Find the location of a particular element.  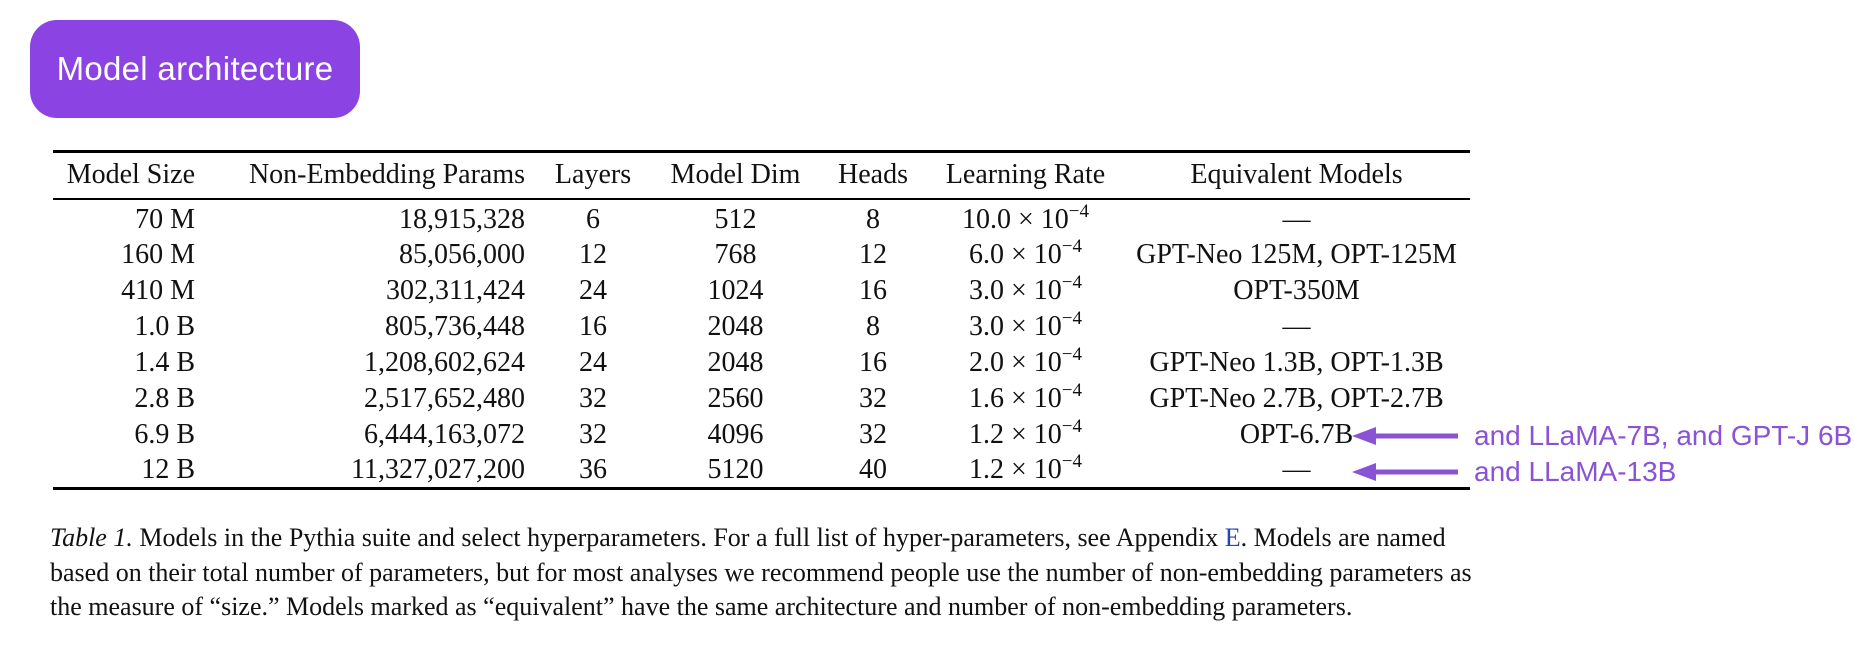

table-cell: 2.8 B is located at coordinates (164, 398).